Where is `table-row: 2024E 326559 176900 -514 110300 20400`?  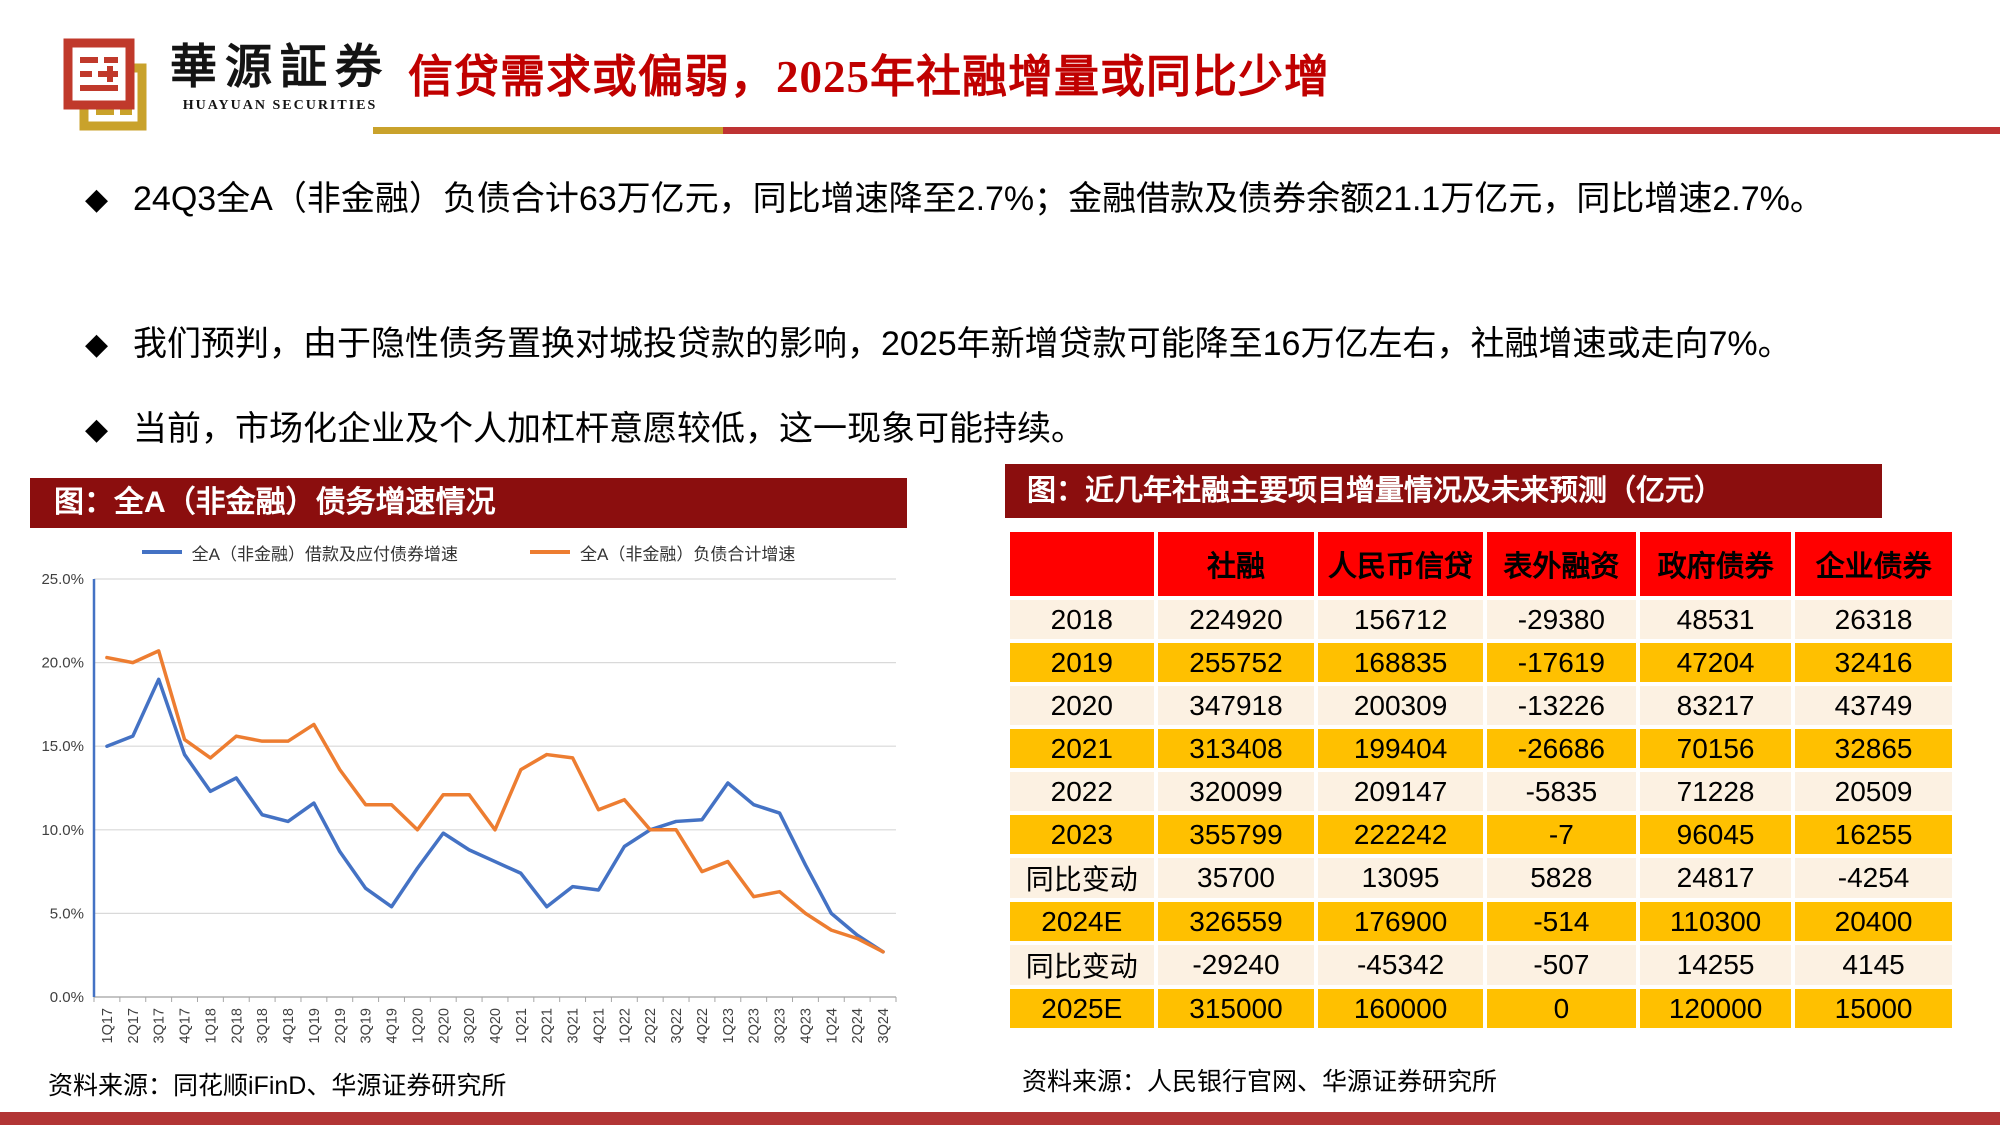 table-row: 2024E 326559 176900 -514 110300 20400 is located at coordinates (1481, 921).